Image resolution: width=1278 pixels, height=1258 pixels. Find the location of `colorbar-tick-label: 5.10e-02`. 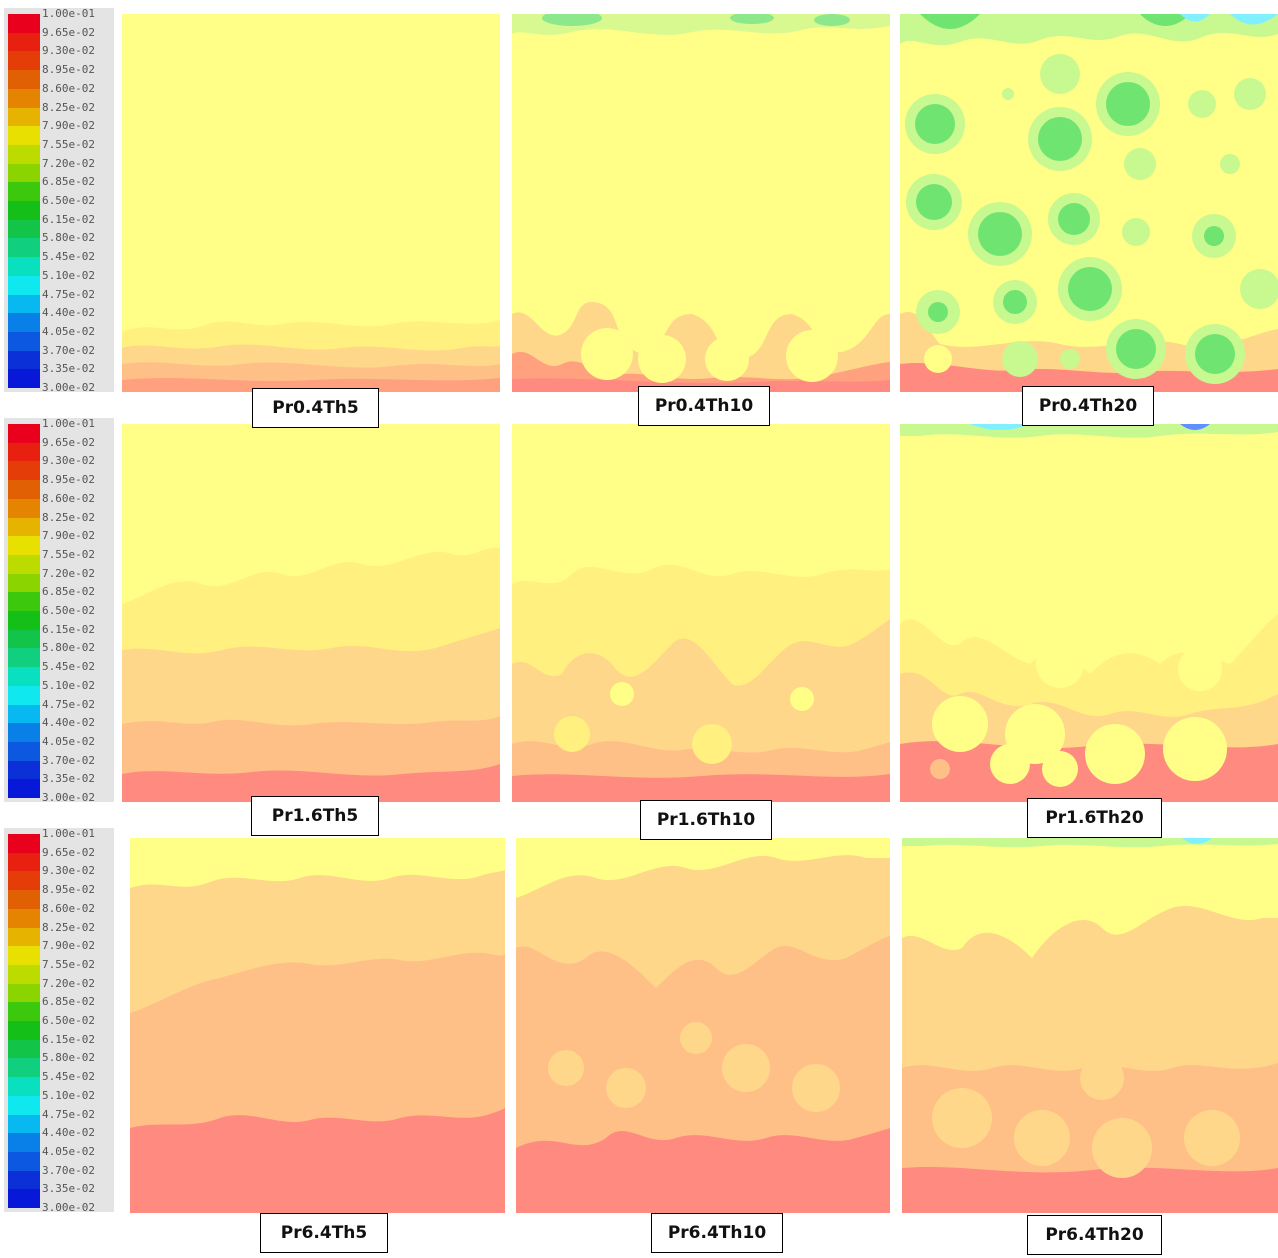

colorbar-tick-label: 5.10e-02 is located at coordinates (68, 1095).